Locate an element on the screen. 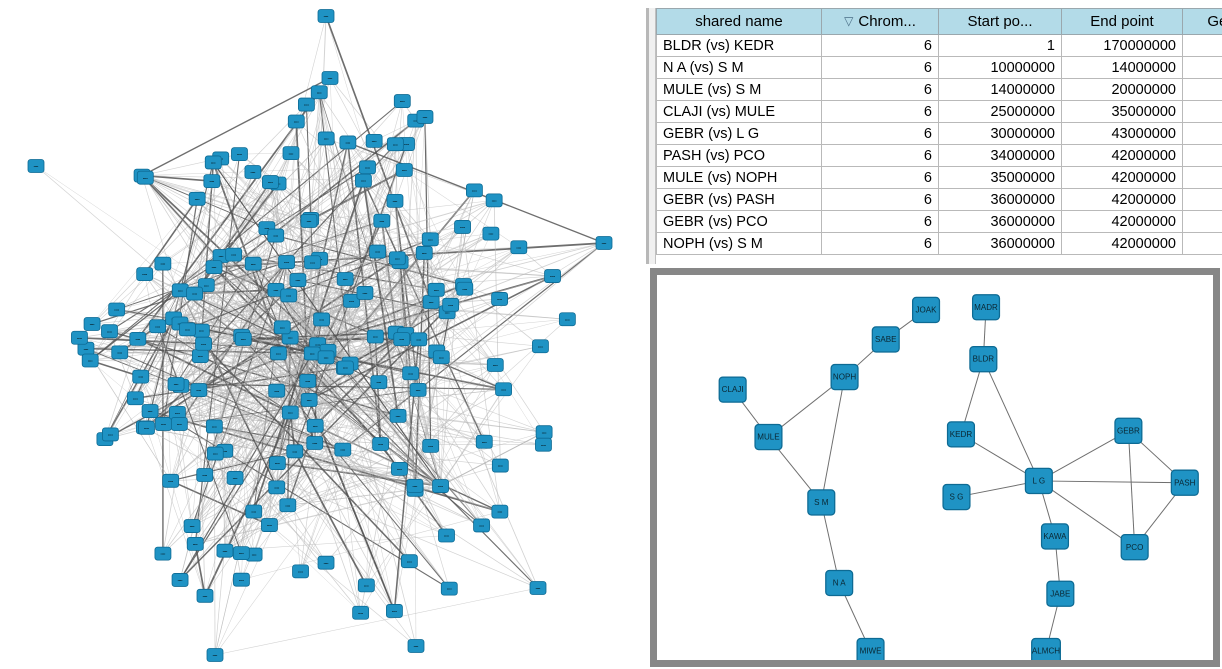  table-row: NOPH (vs) S M636000000420000009.9 is located at coordinates (939, 243).